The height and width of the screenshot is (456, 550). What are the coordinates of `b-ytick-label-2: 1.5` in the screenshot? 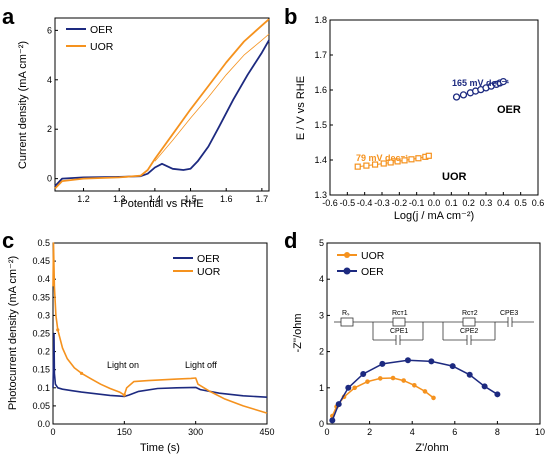 It's located at (320, 125).